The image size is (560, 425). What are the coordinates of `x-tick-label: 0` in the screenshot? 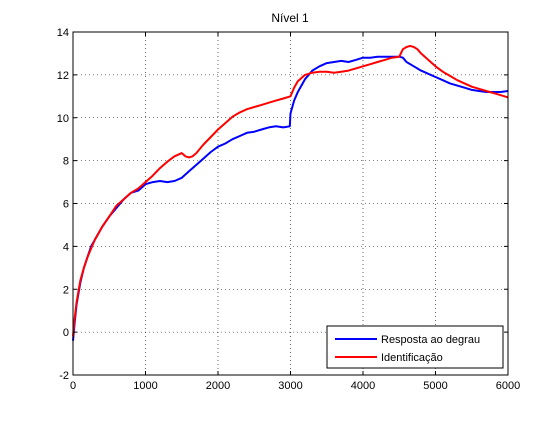 It's located at (73, 386).